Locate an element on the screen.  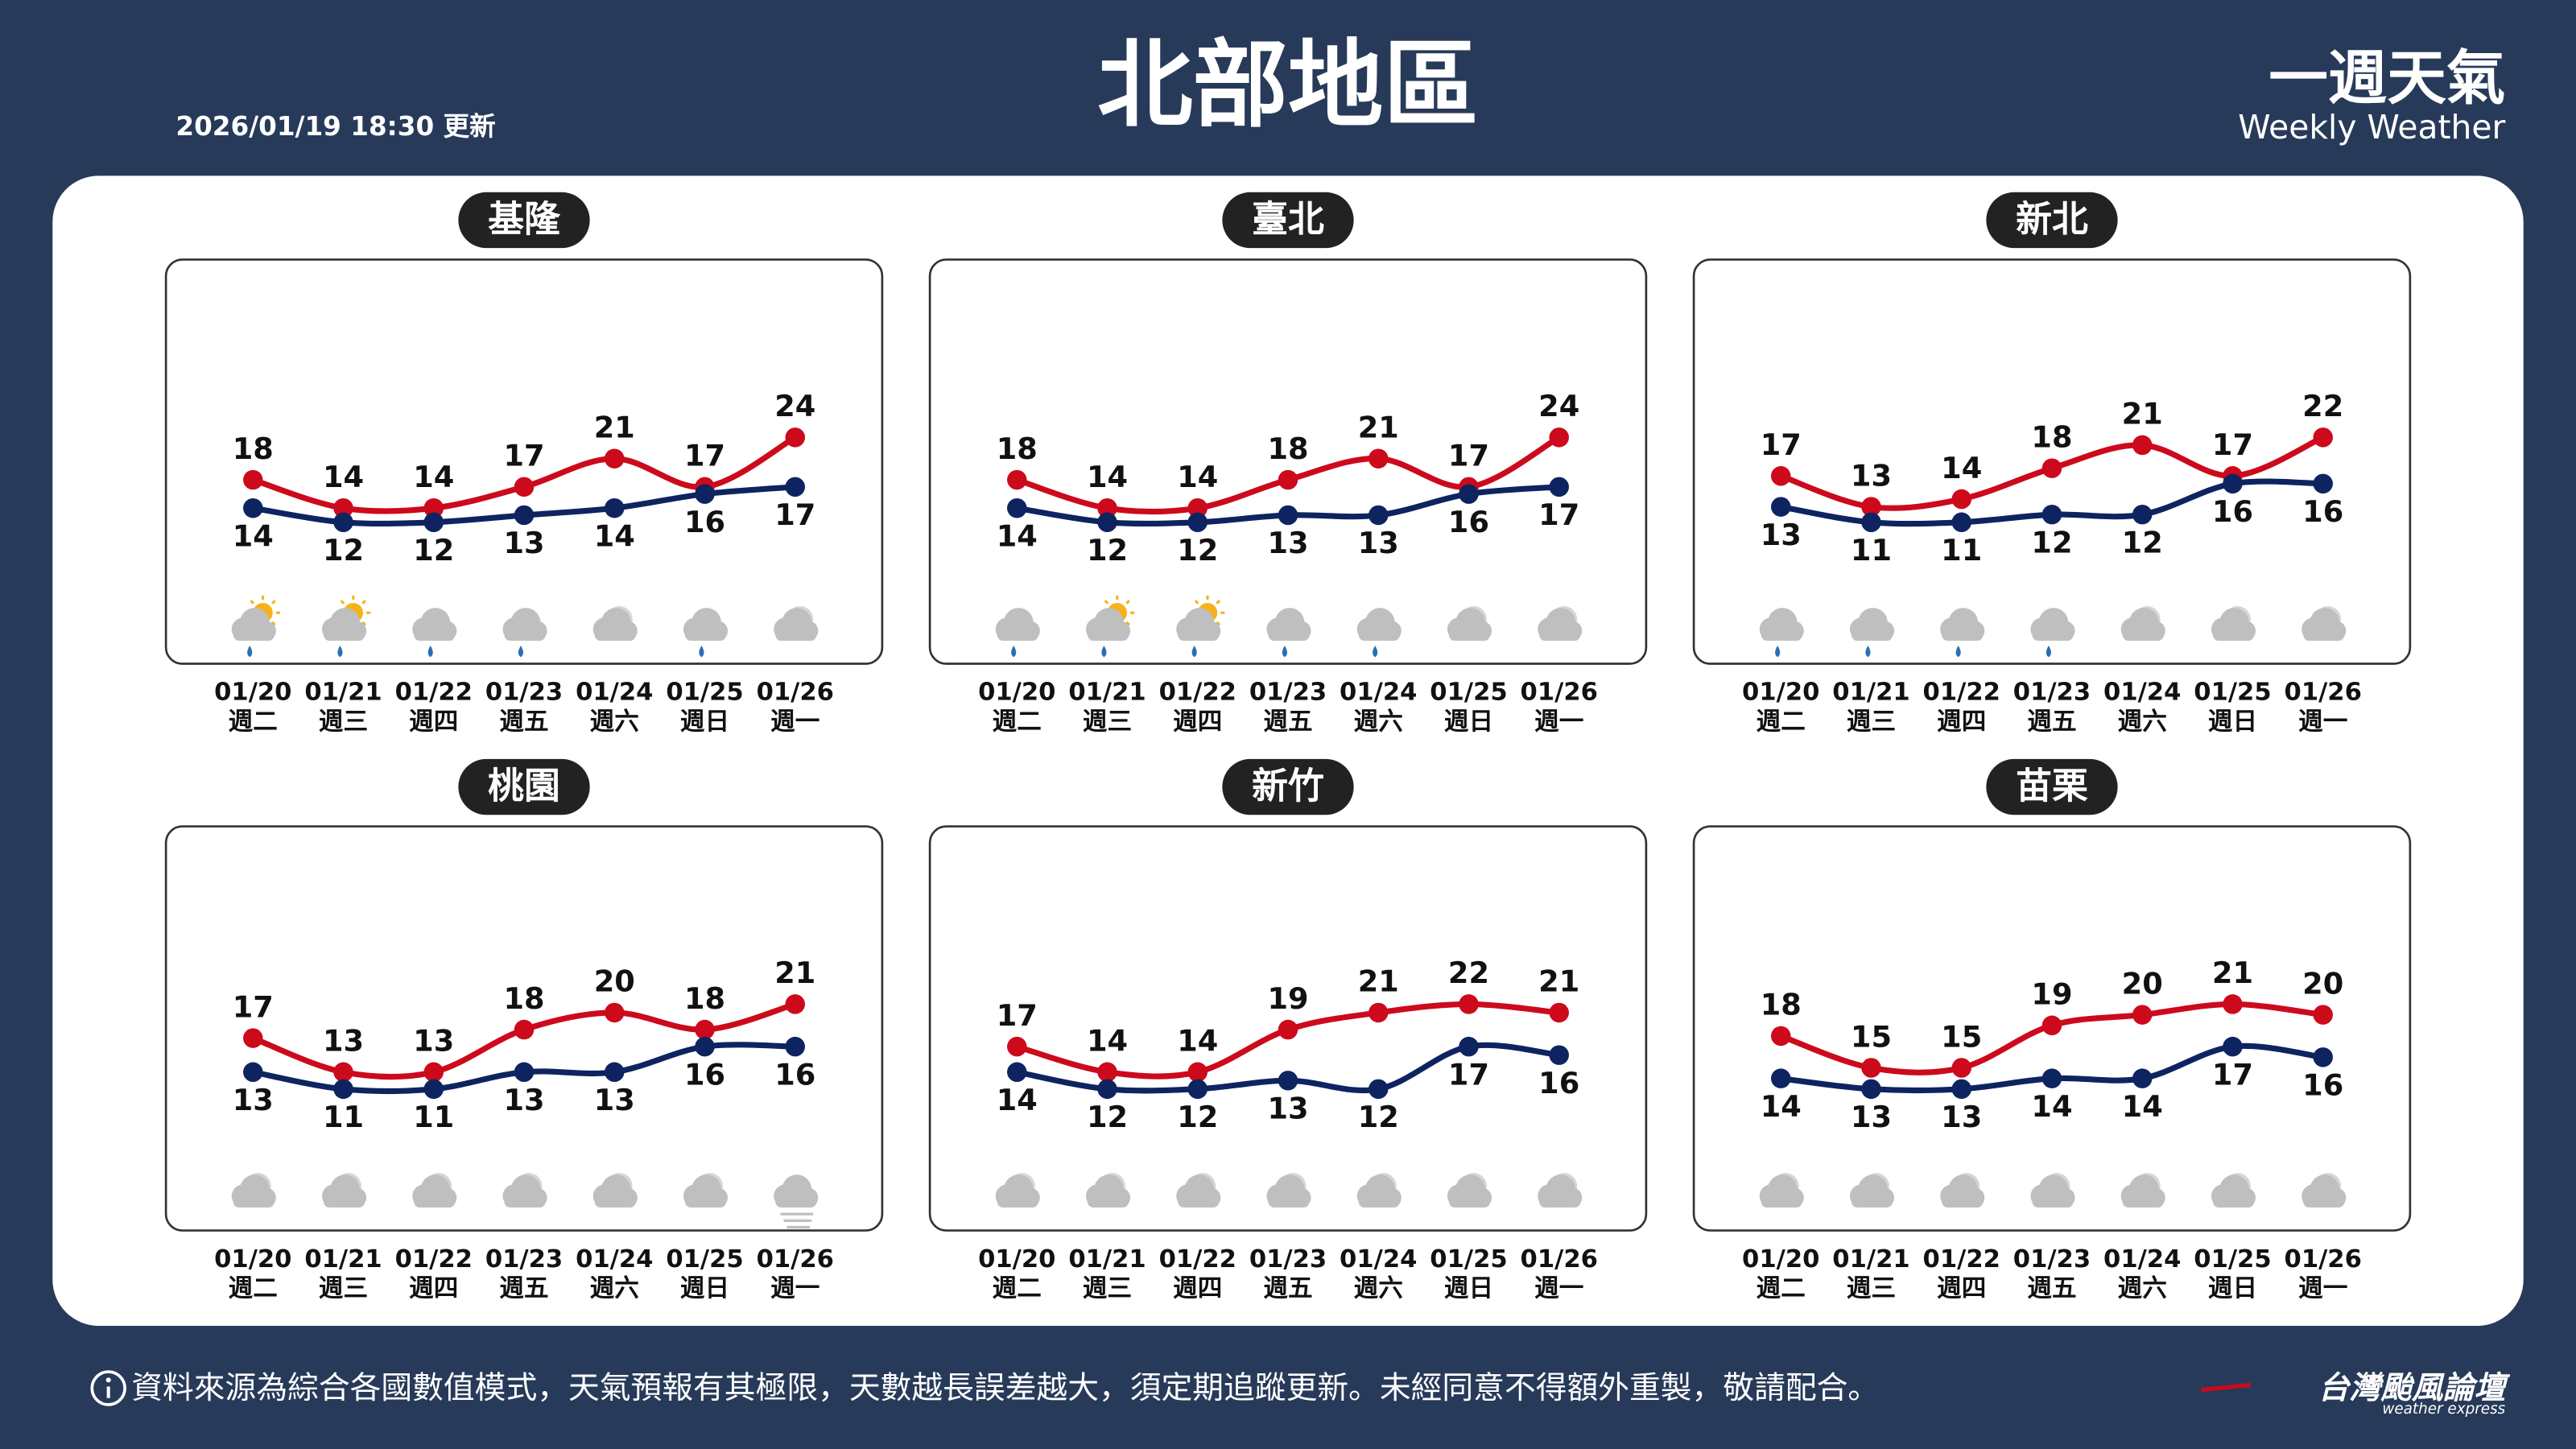
low-label: 14 is located at coordinates (1781, 1106).